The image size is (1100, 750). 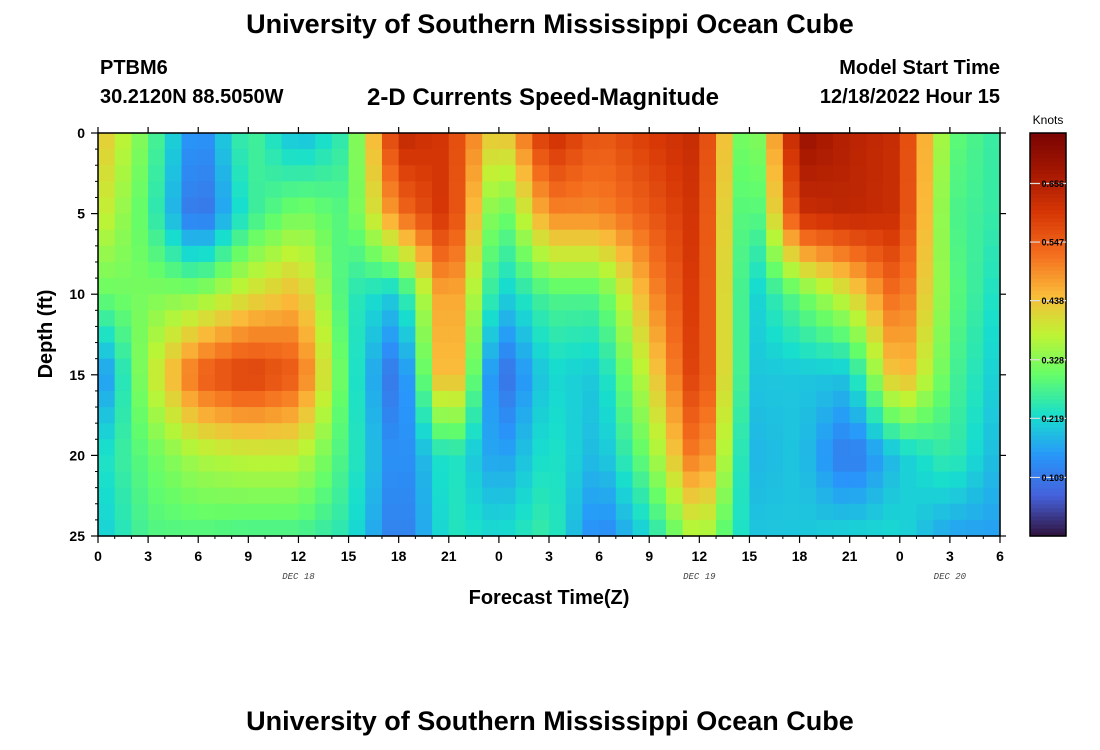 What do you see at coordinates (1052, 478) in the screenshot?
I see `colorbar-tick-label: 0.109` at bounding box center [1052, 478].